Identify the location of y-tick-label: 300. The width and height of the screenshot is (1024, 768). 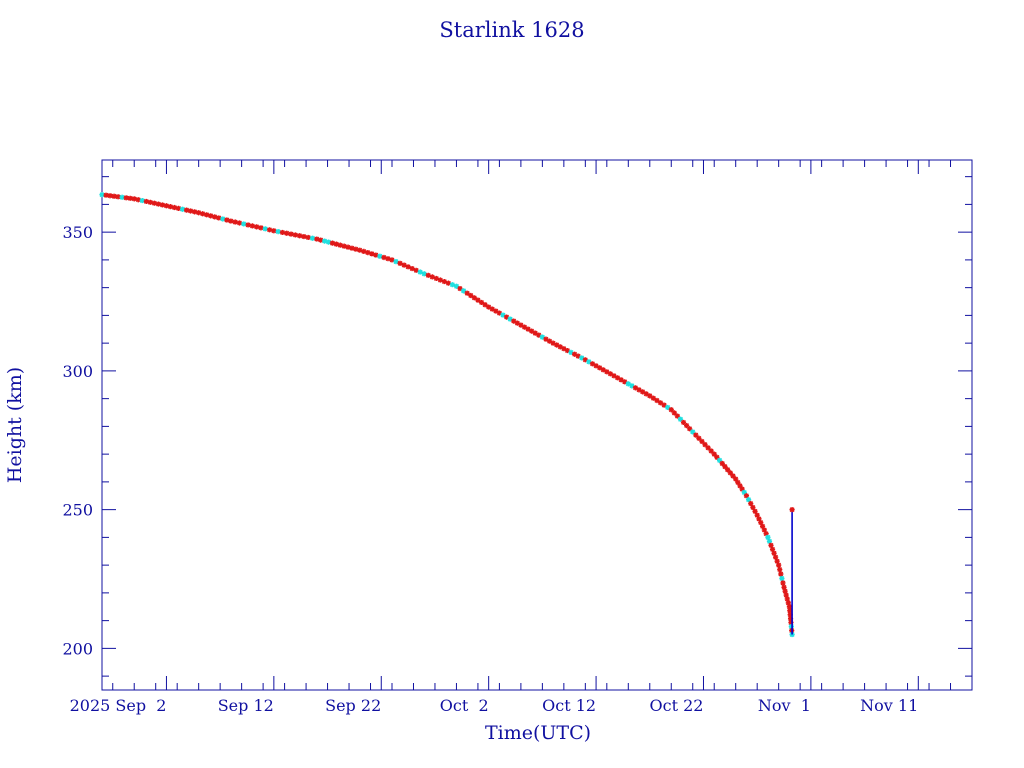
(77, 371).